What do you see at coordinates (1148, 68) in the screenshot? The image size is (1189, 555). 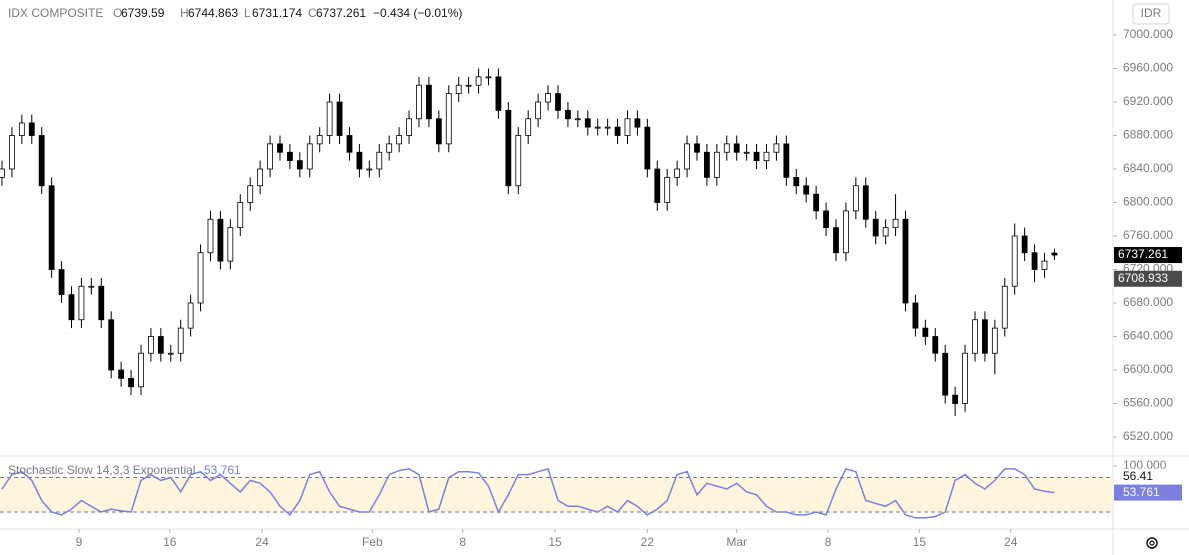 I see `y-tick-label: 6960.000` at bounding box center [1148, 68].